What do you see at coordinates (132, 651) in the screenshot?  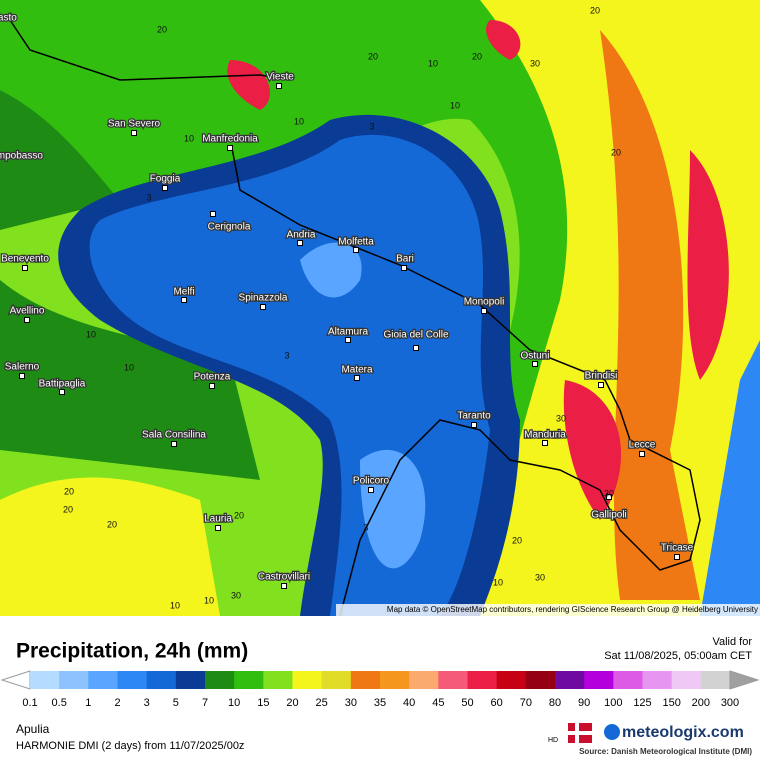 I see `title: Precipitation, 24h (mm)` at bounding box center [132, 651].